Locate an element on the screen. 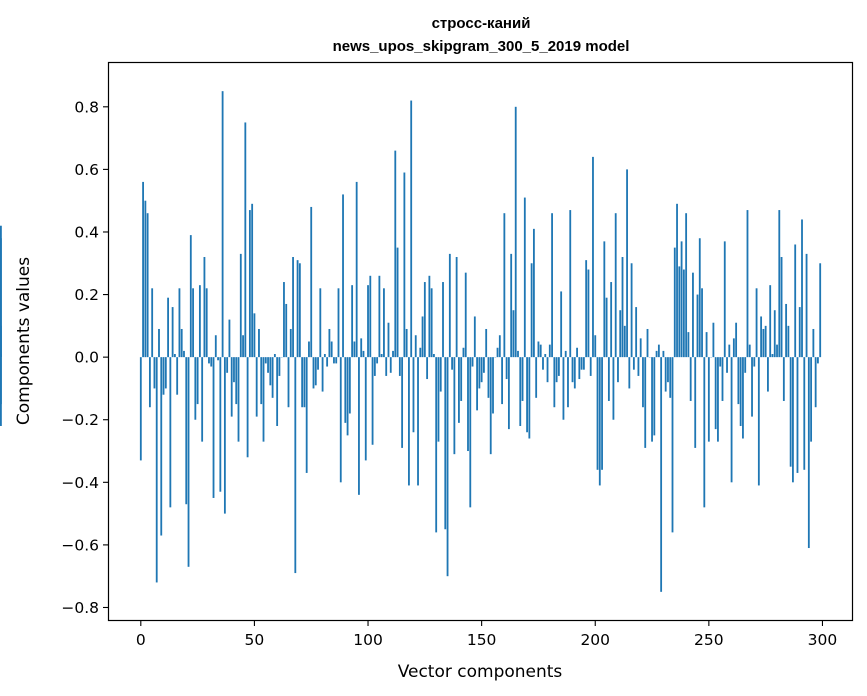 The image size is (867, 696). chart-title-line-1: стросс-каний is located at coordinates (481, 23).